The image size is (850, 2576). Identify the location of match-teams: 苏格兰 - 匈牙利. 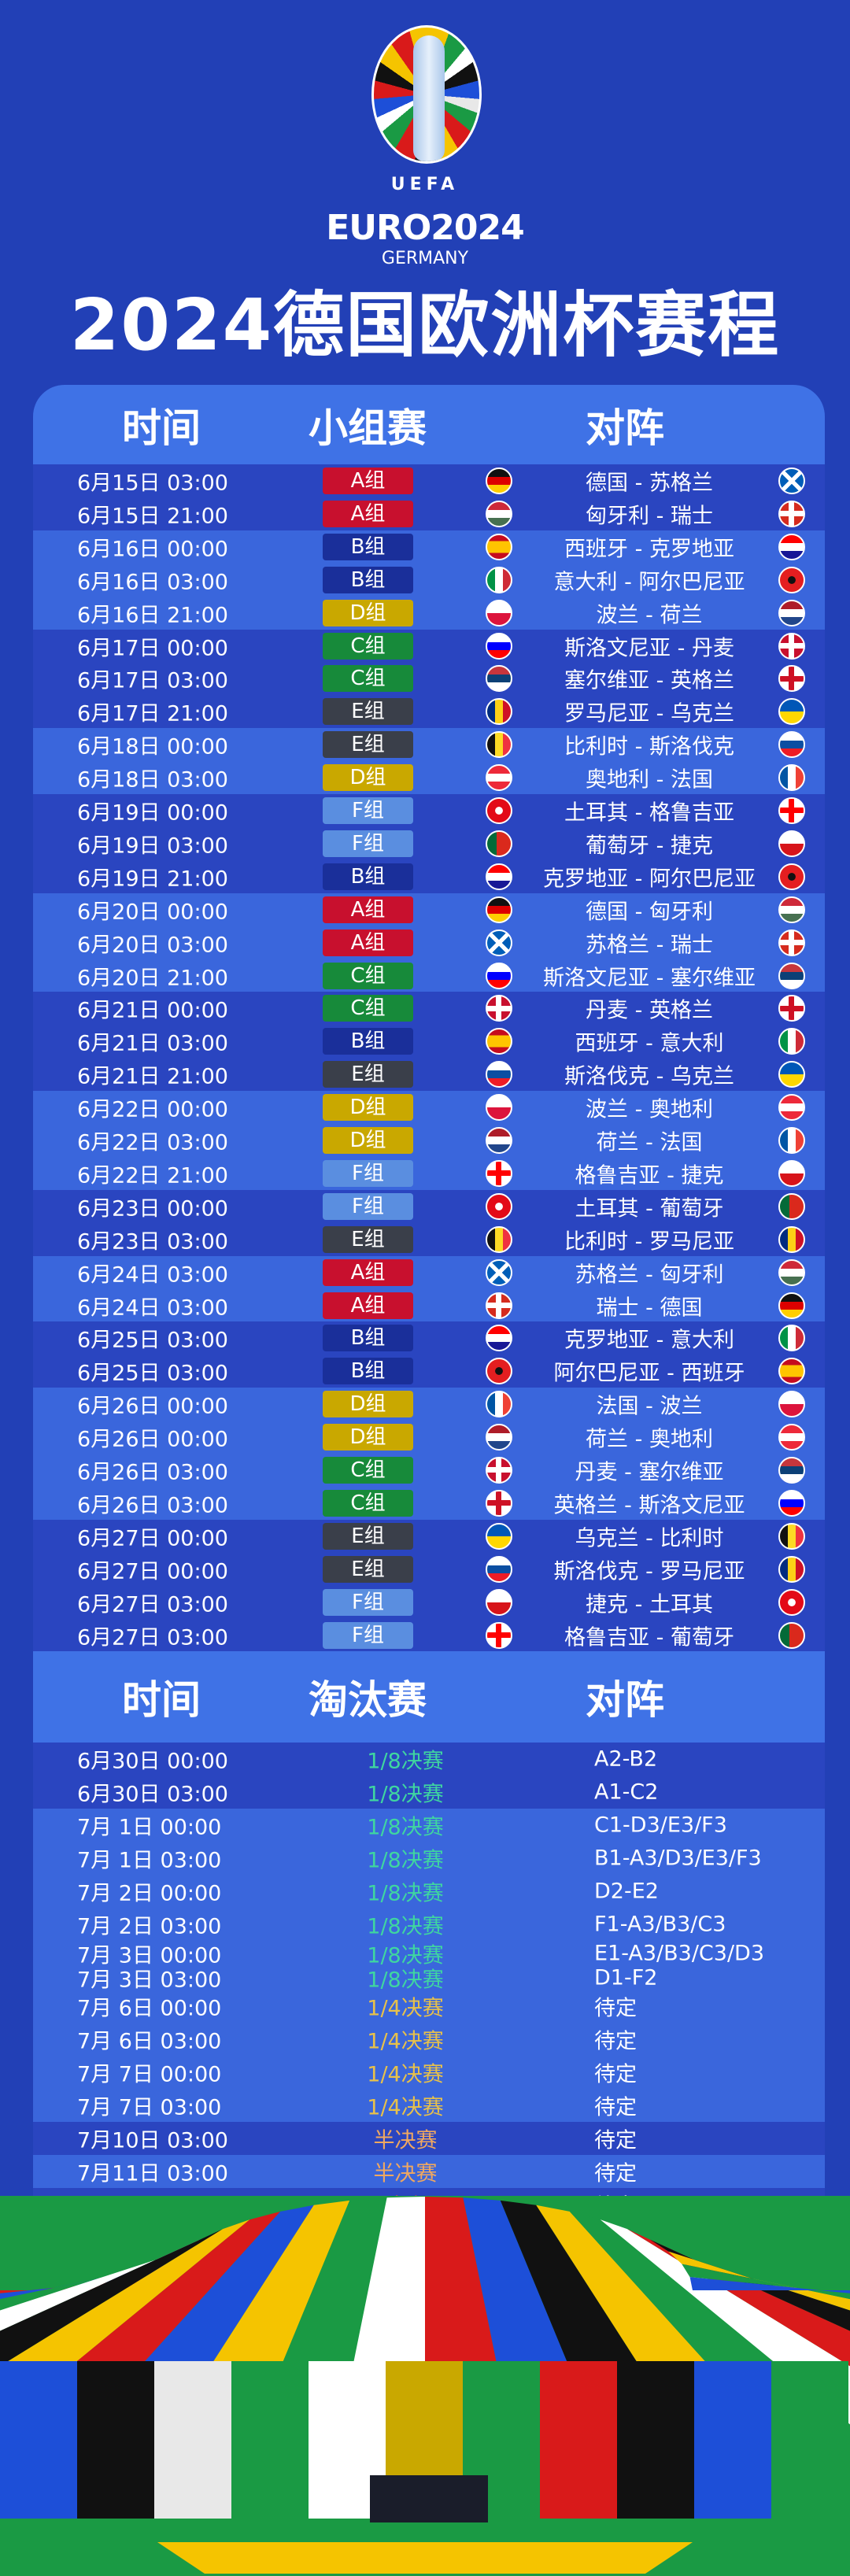
(649, 1275).